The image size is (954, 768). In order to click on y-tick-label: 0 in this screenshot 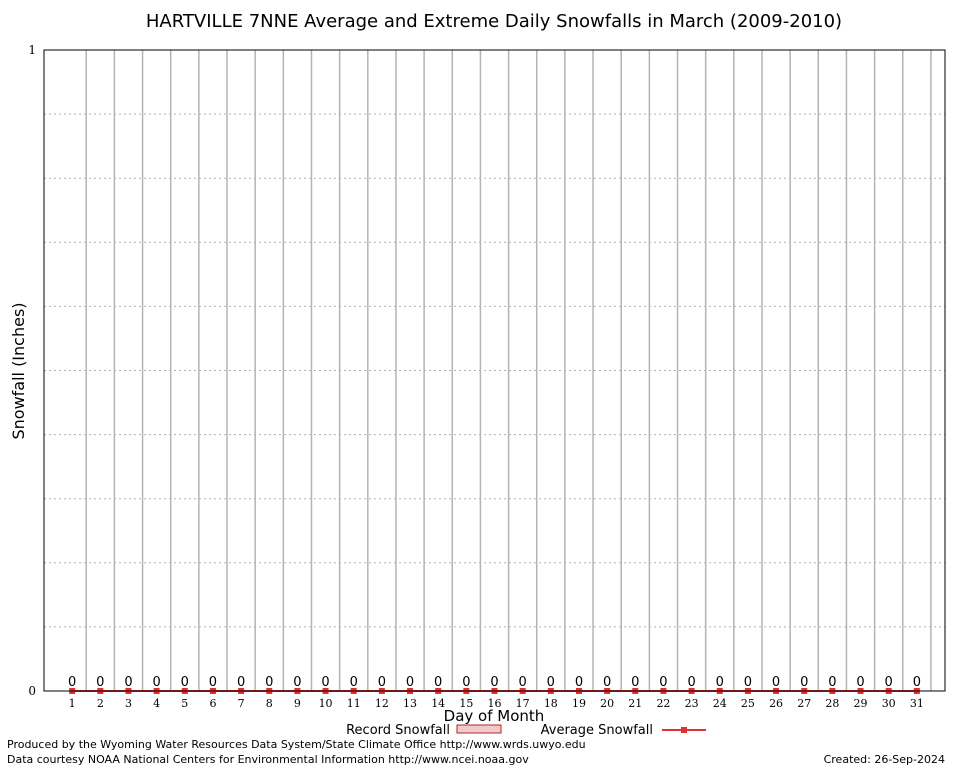, I will do `click(32, 691)`.